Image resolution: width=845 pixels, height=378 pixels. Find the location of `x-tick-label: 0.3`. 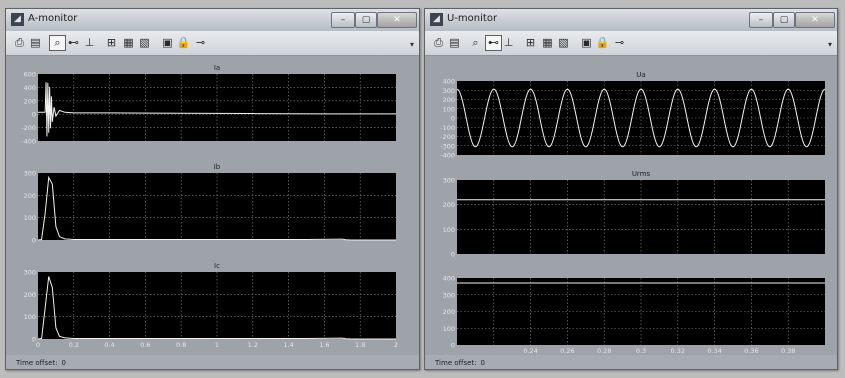

x-tick-label: 0.3 is located at coordinates (641, 351).